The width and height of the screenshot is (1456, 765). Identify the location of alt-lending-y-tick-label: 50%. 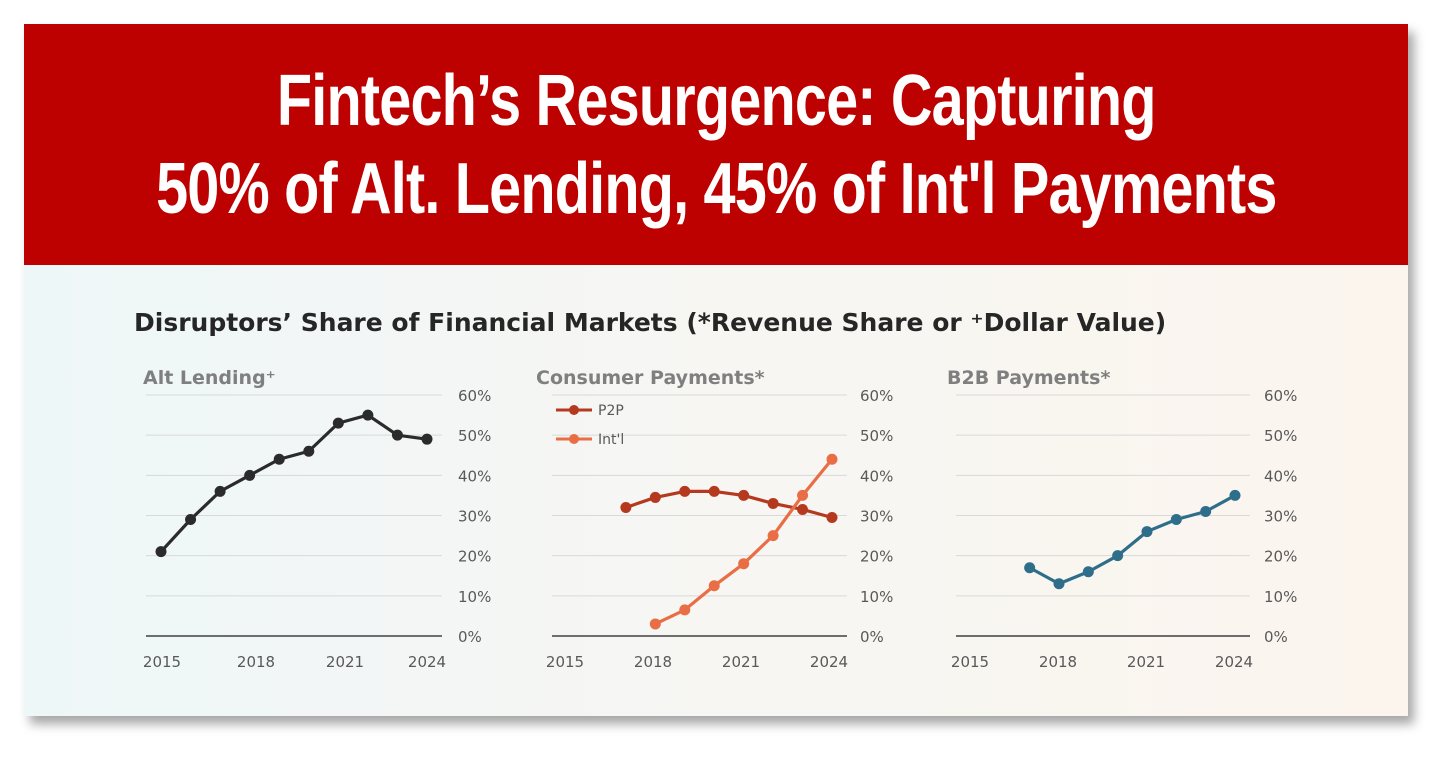
(474, 436).